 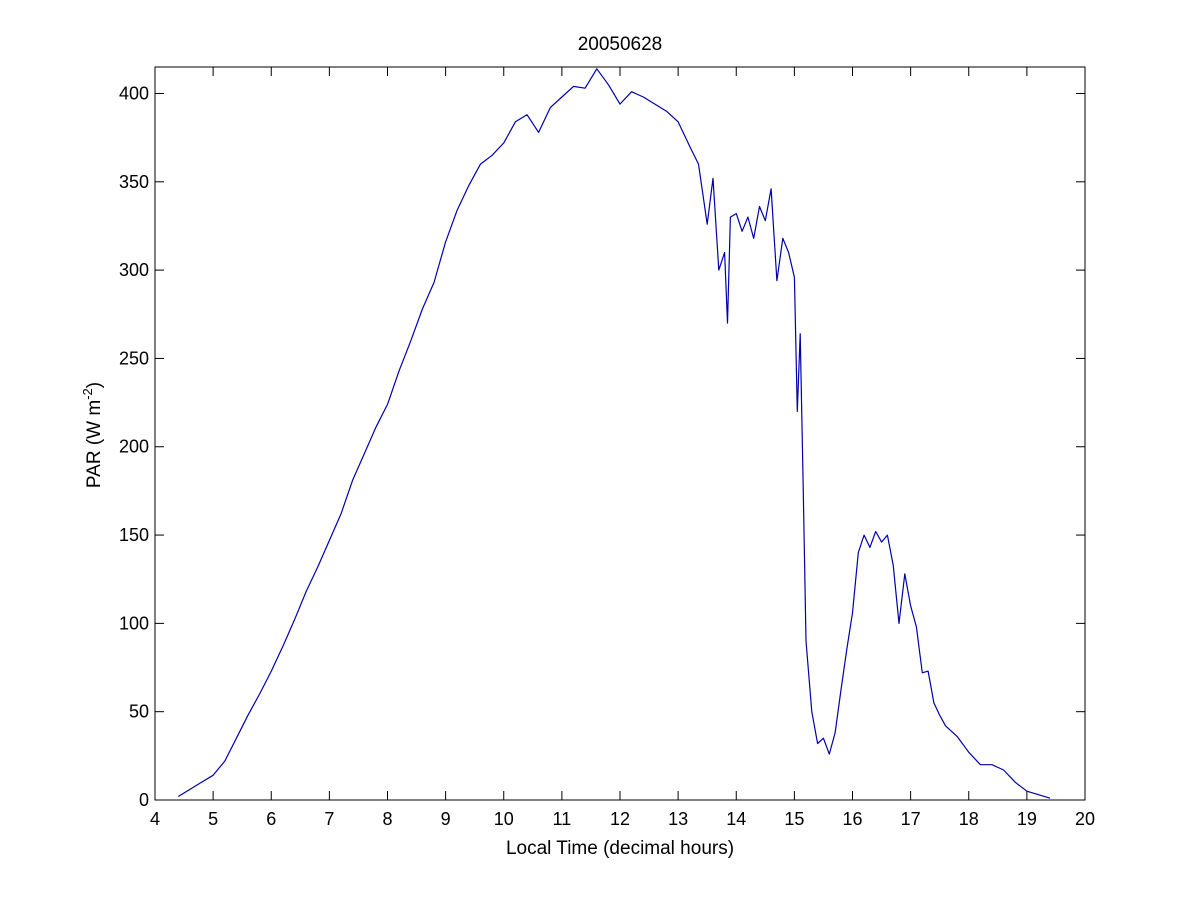 I want to click on x-tick-label: 20, so click(x=1085, y=819).